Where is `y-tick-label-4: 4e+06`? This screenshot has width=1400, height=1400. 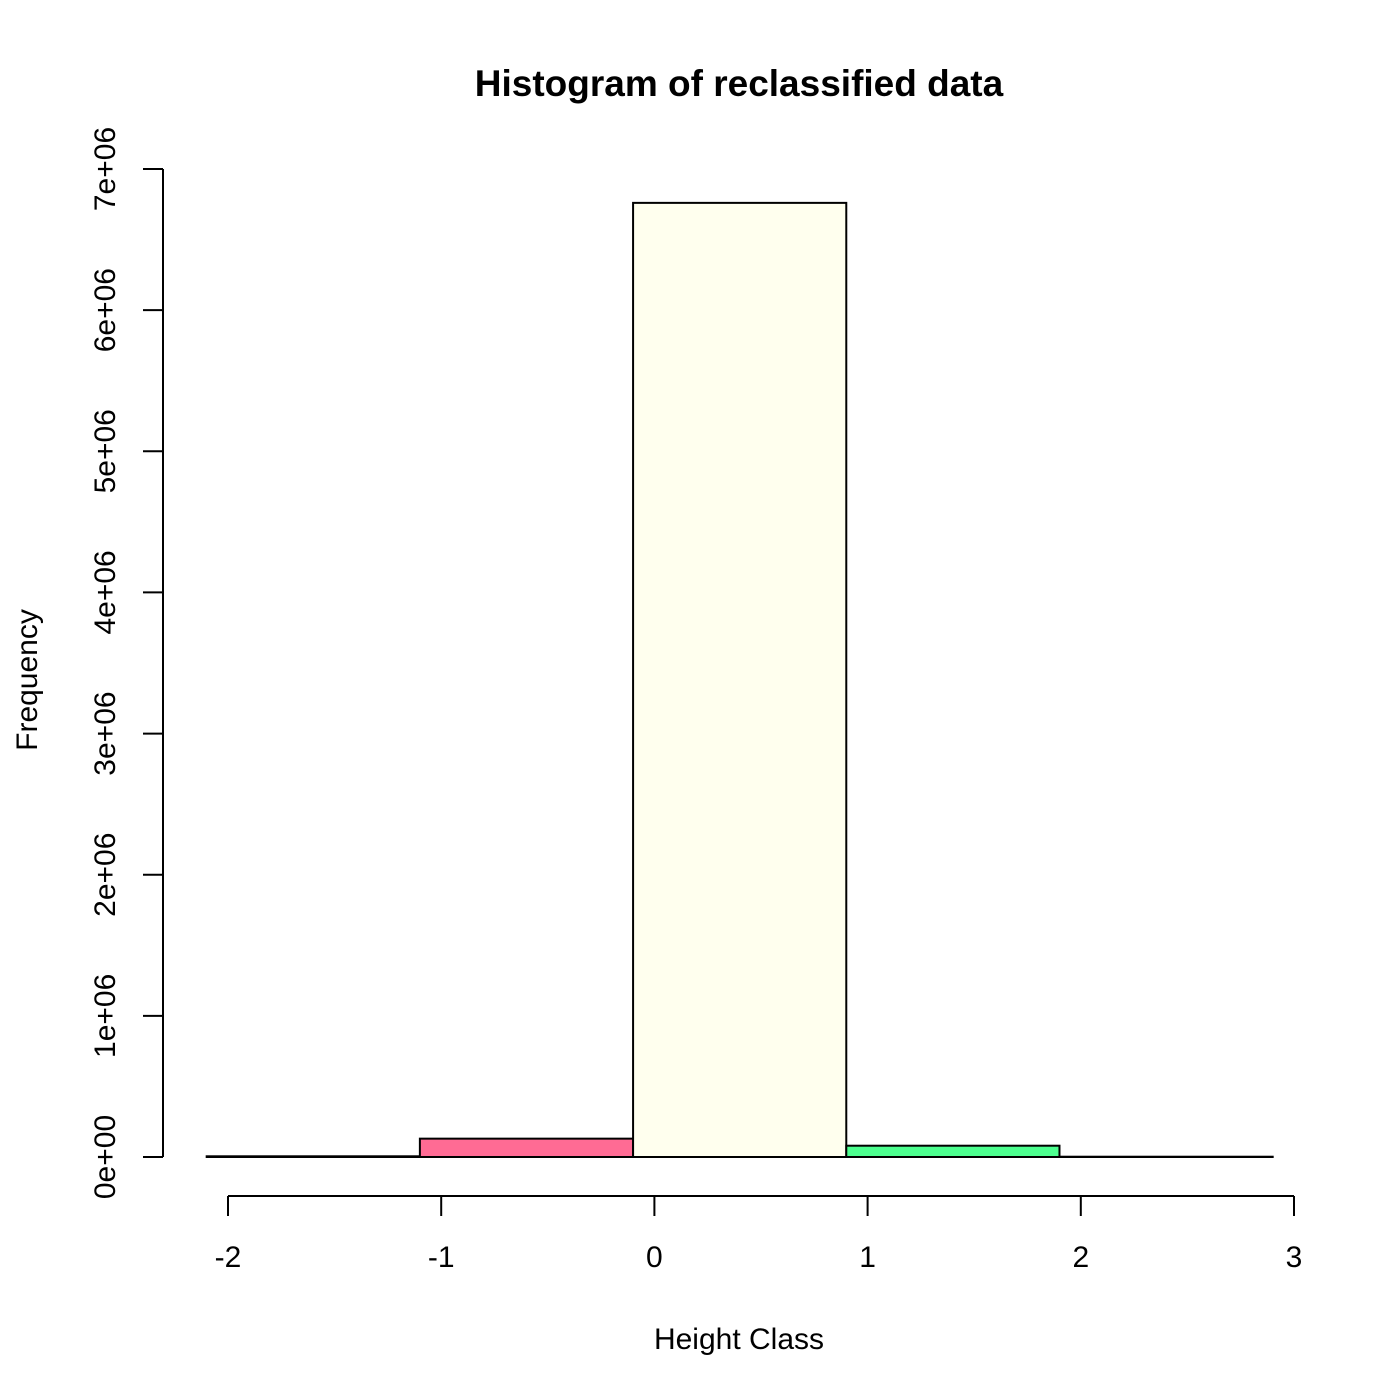 y-tick-label-4: 4e+06 is located at coordinates (105, 592).